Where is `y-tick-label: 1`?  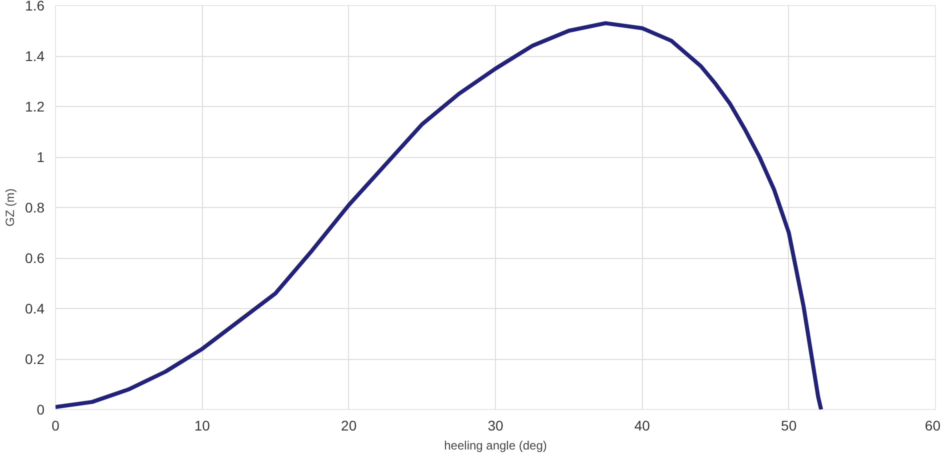 y-tick-label: 1 is located at coordinates (40, 157).